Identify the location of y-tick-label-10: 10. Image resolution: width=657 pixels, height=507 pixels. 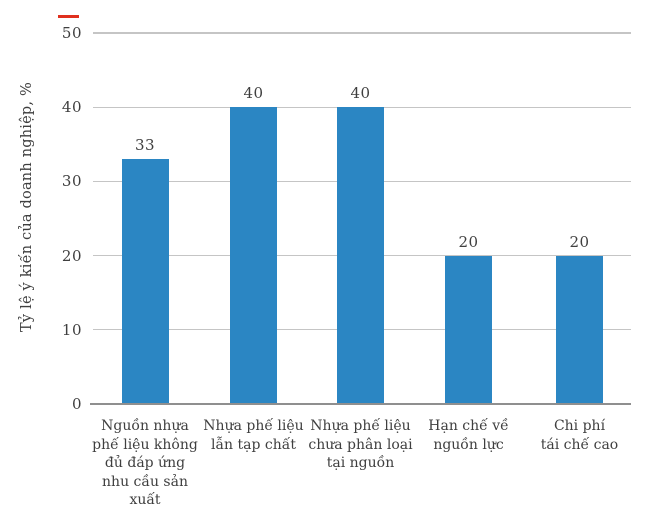
(71, 329).